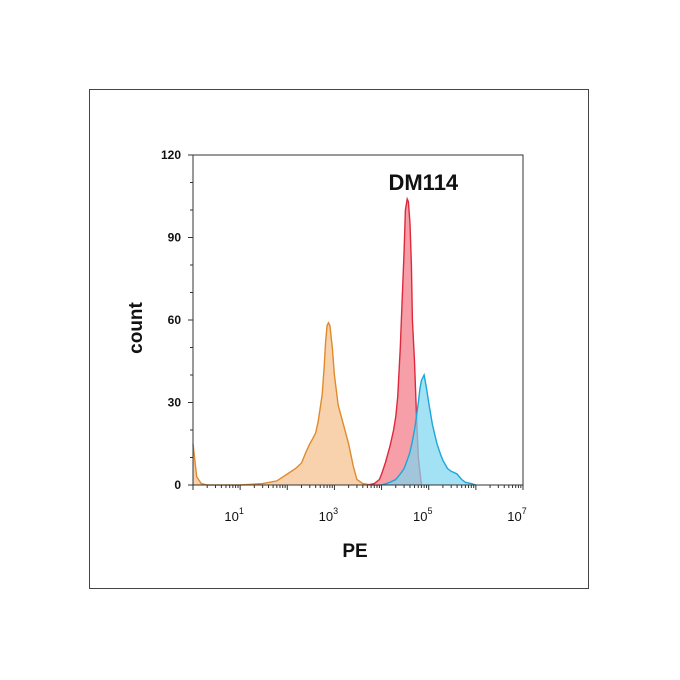 The height and width of the screenshot is (680, 680). What do you see at coordinates (136, 327) in the screenshot?
I see `y-axis-label: count` at bounding box center [136, 327].